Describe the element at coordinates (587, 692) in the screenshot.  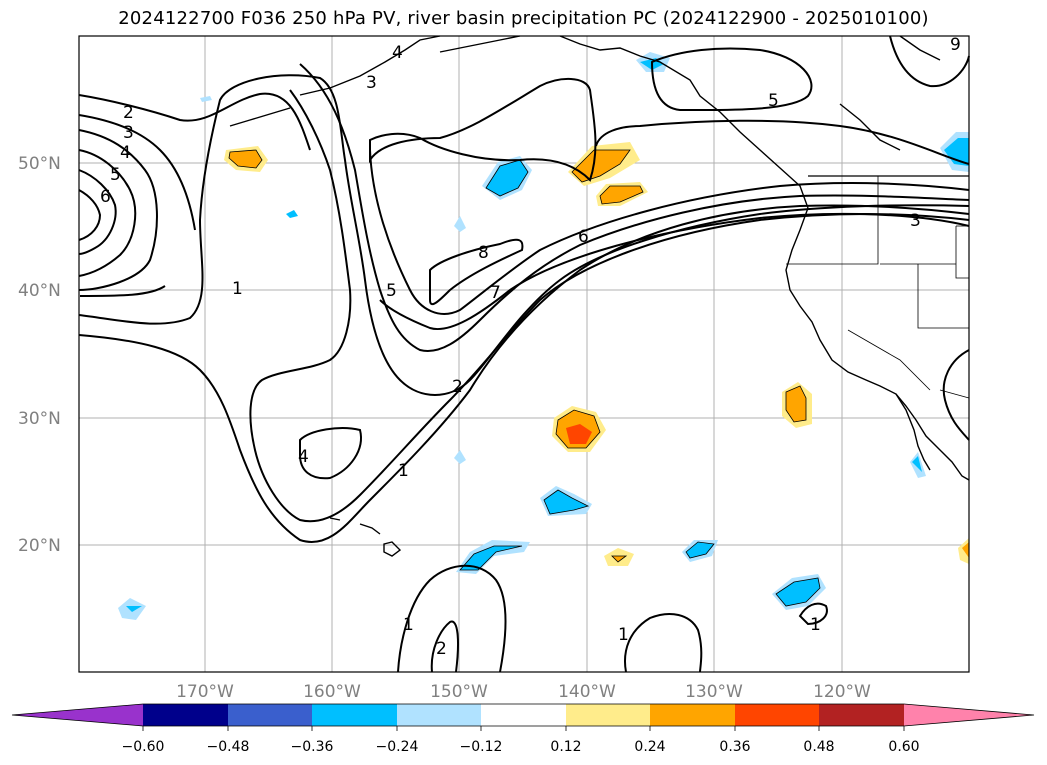
I see `lon-label: 140°W` at that location.